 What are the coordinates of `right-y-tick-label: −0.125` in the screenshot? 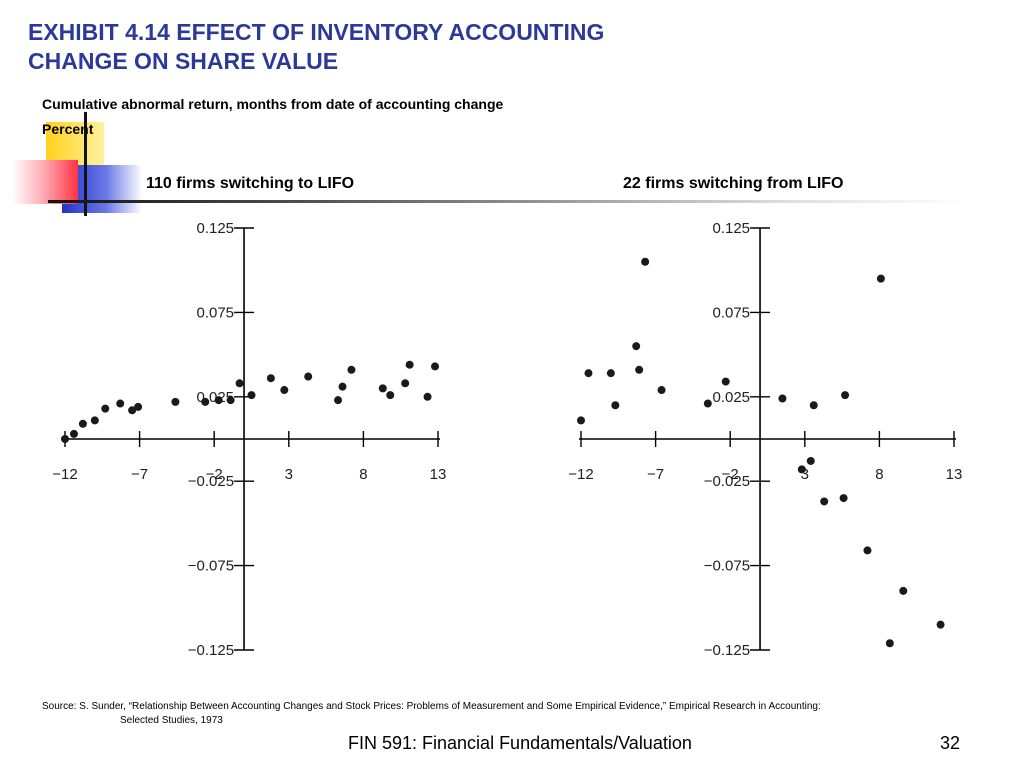 It's located at (727, 650).